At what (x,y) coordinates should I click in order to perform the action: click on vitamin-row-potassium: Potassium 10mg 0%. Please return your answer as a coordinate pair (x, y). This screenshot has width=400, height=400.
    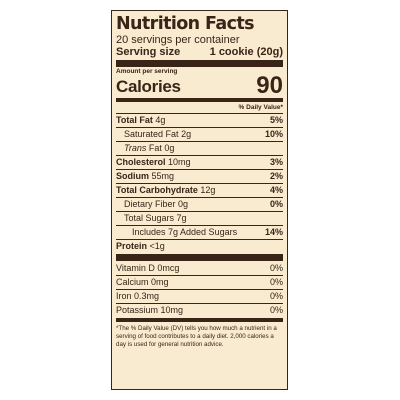
    Looking at the image, I should click on (199, 310).